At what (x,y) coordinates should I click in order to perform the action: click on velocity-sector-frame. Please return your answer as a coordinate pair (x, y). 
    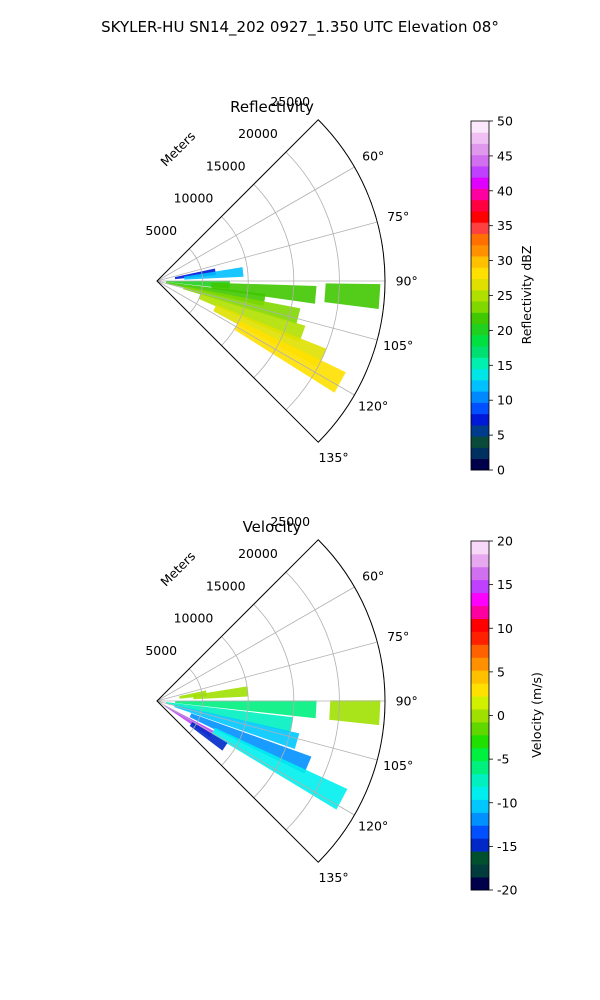
    Looking at the image, I should click on (271, 701).